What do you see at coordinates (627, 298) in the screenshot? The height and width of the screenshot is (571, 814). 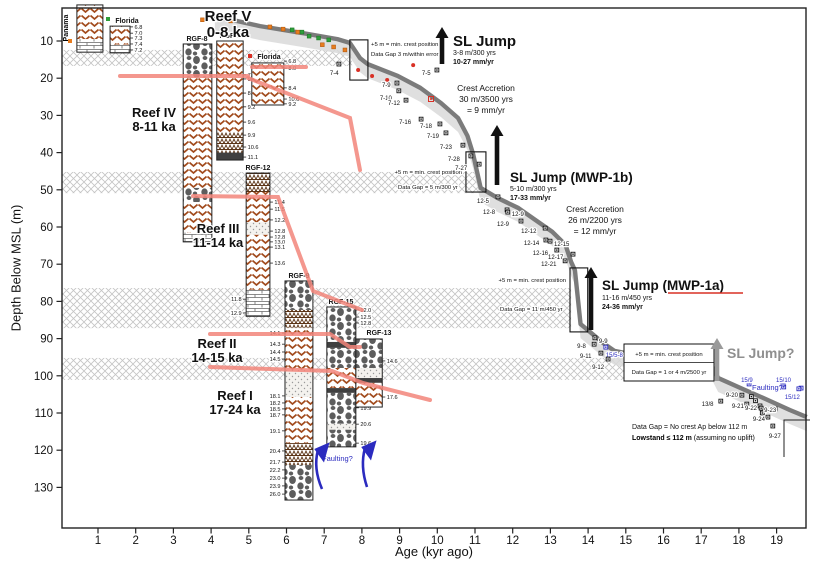 I see `jump3-rate: 11-16 m/450 yrs` at bounding box center [627, 298].